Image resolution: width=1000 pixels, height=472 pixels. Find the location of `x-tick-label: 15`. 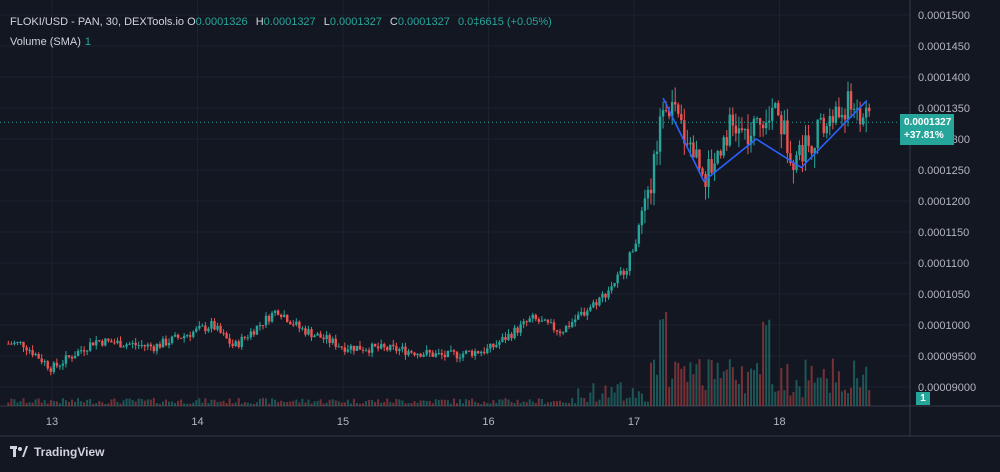

x-tick-label: 15 is located at coordinates (343, 422).